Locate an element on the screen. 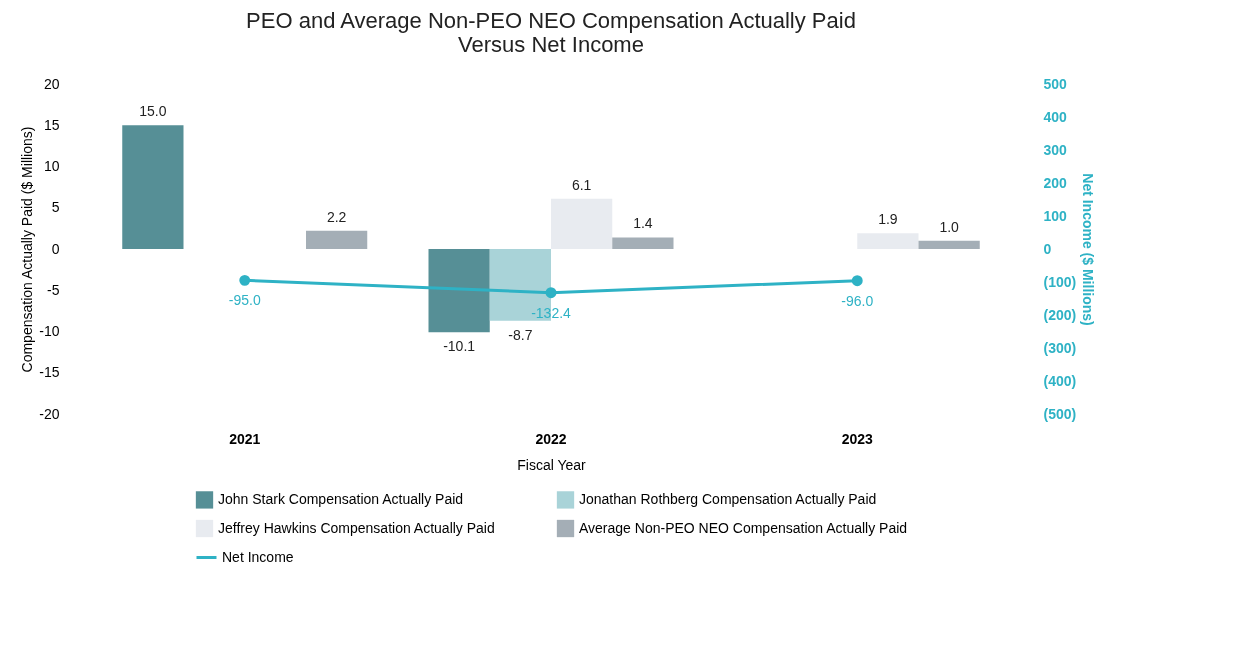 Image resolution: width=1248 pixels, height=658 pixels. data-label: 1.4 is located at coordinates (643, 223).